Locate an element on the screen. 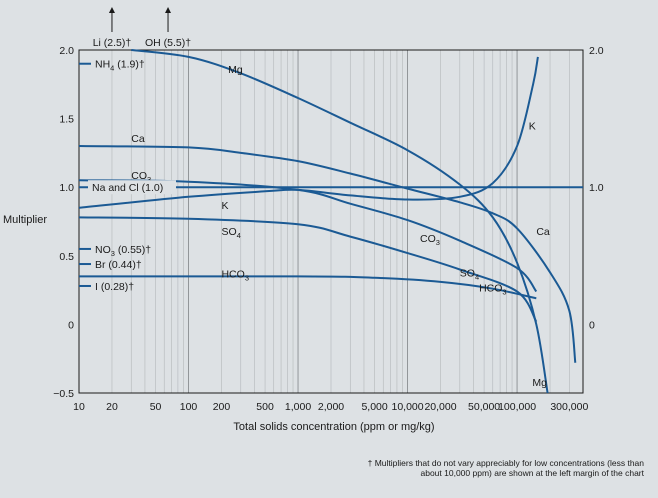  x-tick-label: 5,000 is located at coordinates (374, 407).